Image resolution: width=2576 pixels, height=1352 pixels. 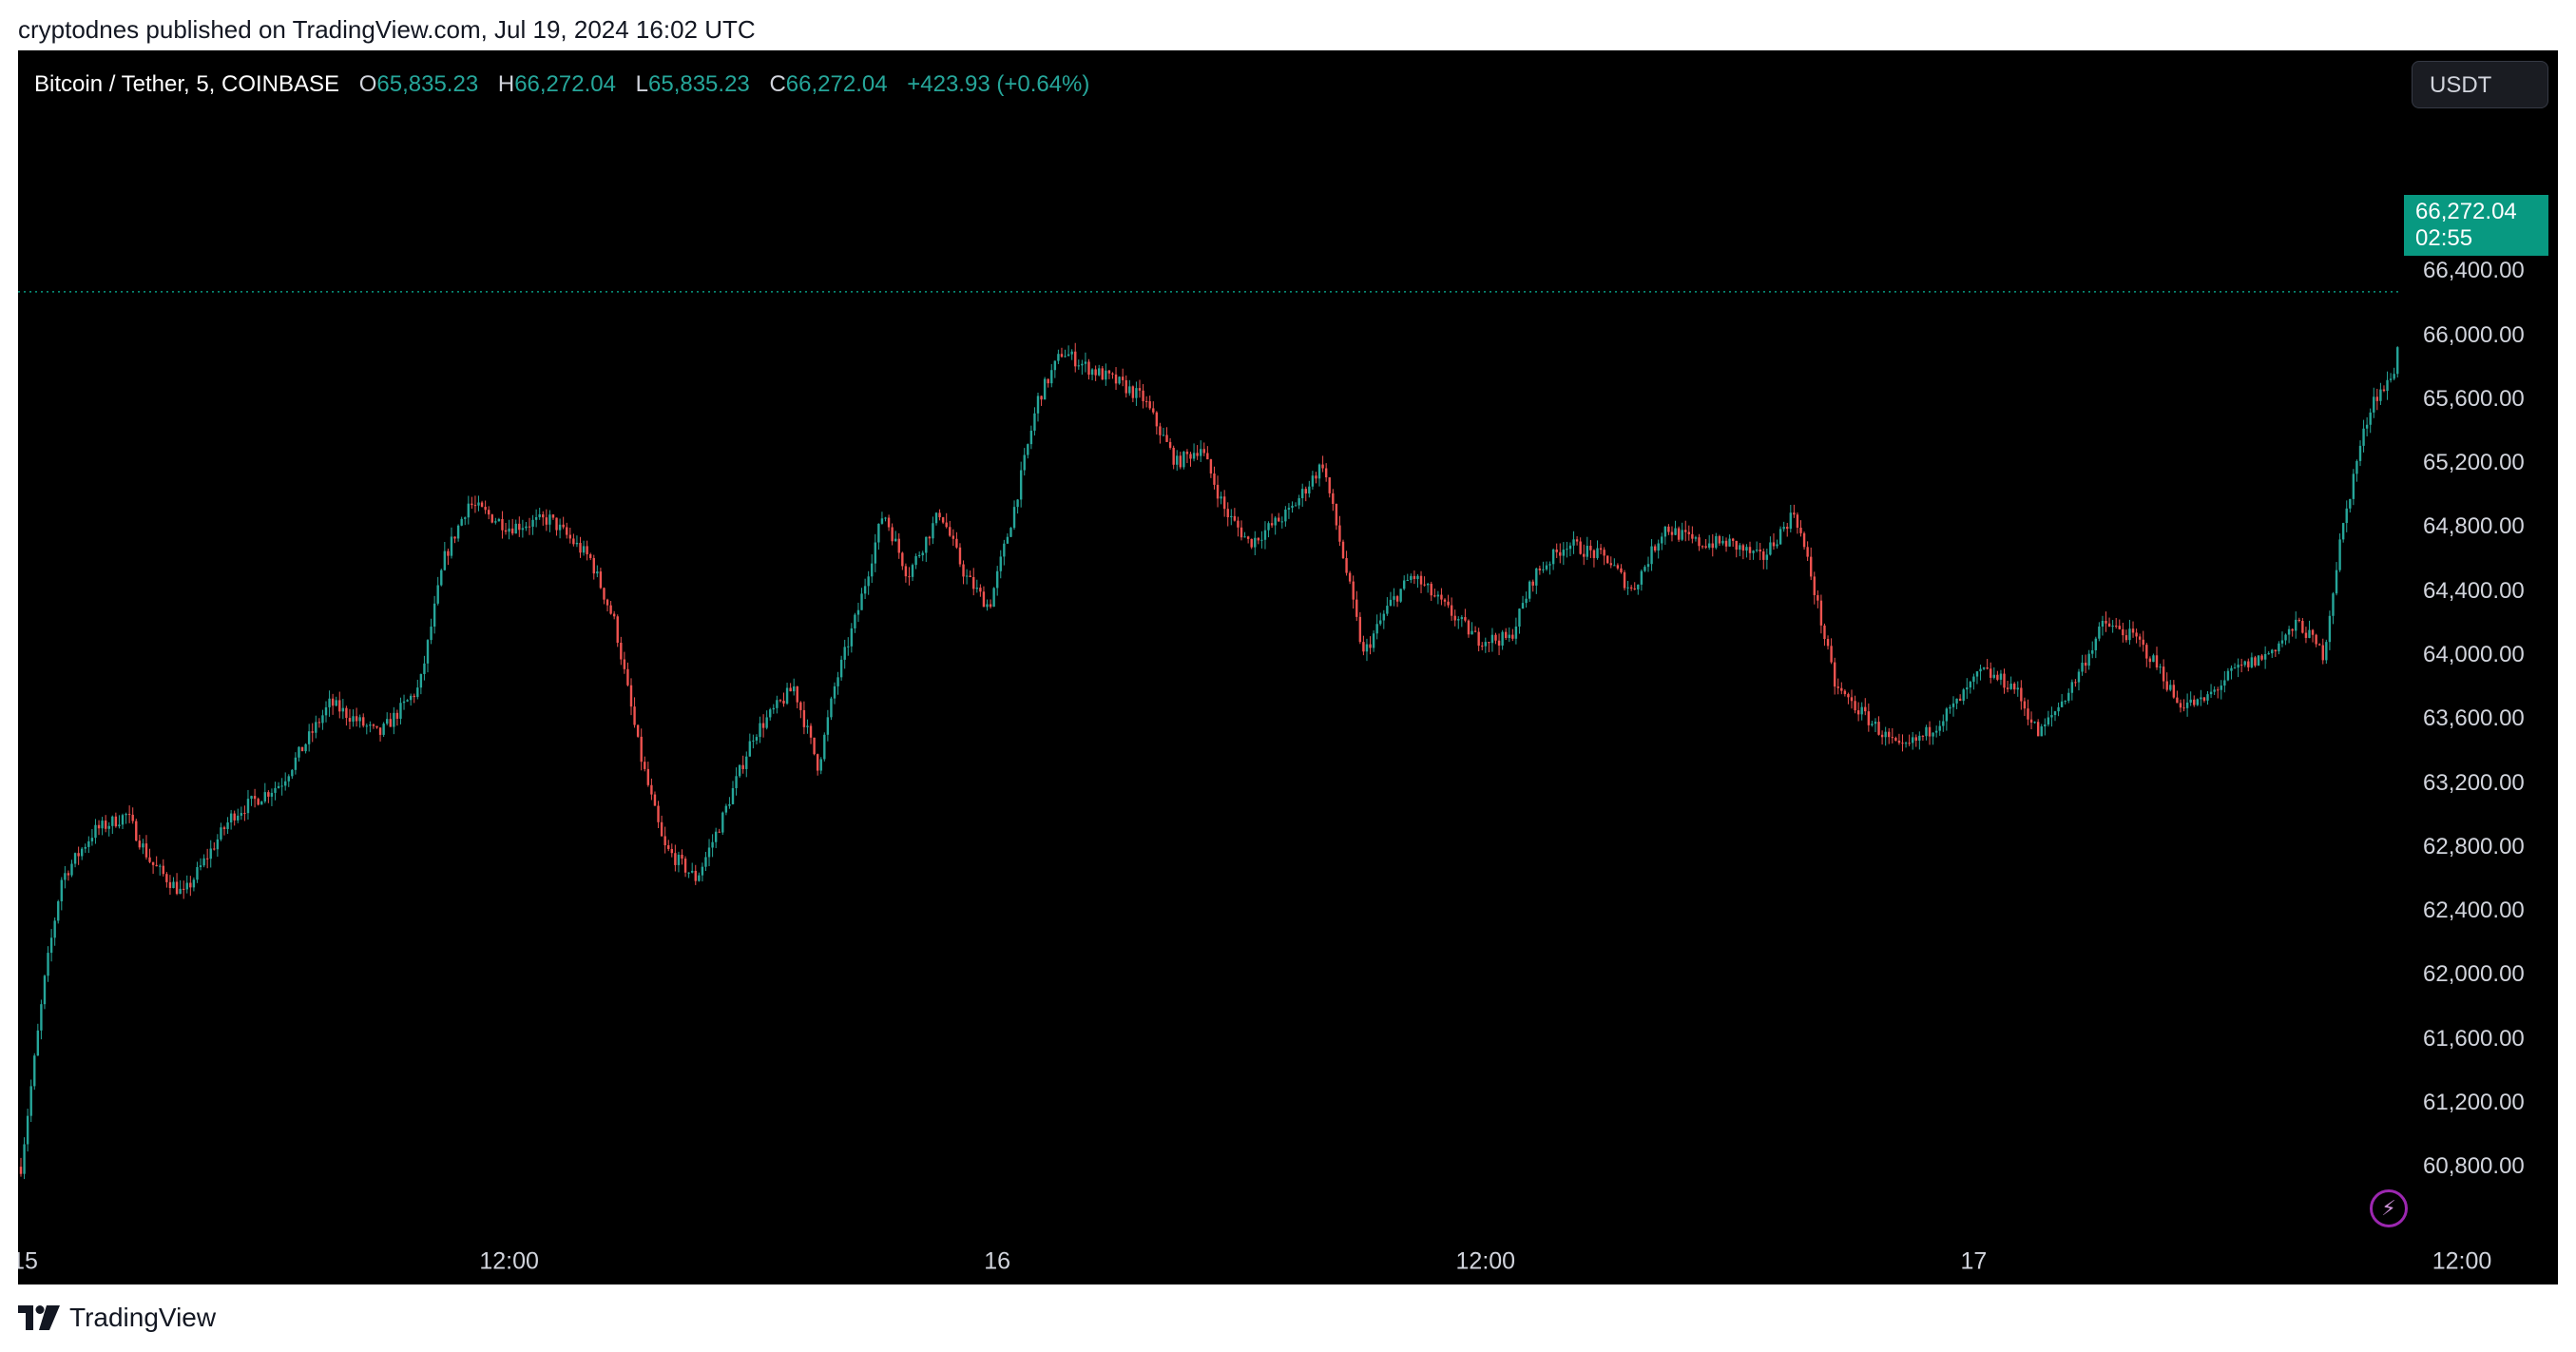 I want to click on symbol-title: Bitcoin / Tether, 5, COINBASE, so click(x=187, y=84).